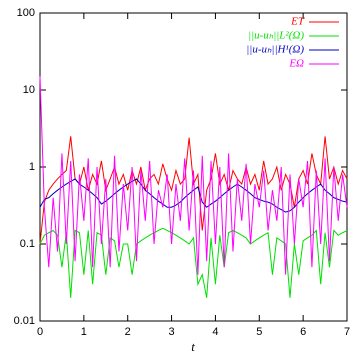  Describe the element at coordinates (193, 346) in the screenshot. I see `x-axis-label: t` at that location.